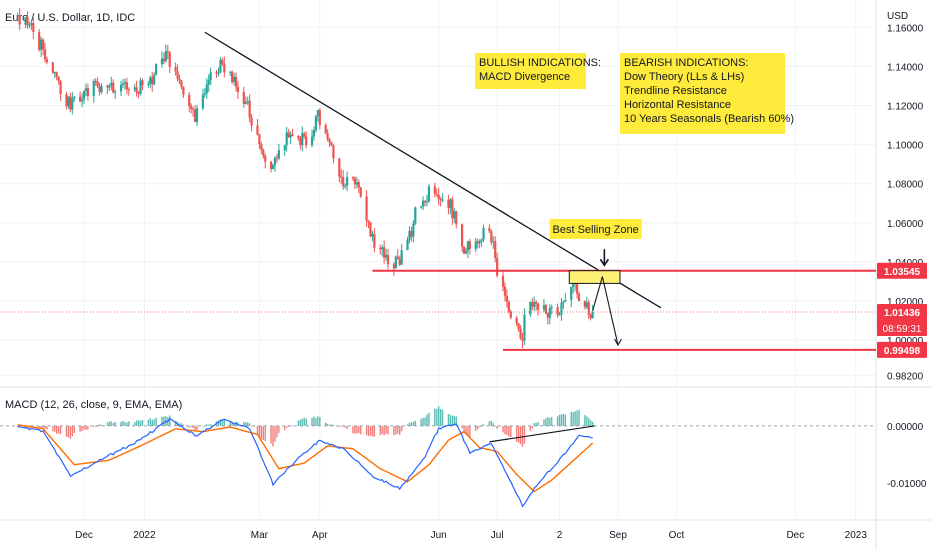 This screenshot has height=550, width=932. Describe the element at coordinates (905, 302) in the screenshot. I see `price-tick-label: 1.02000` at that location.